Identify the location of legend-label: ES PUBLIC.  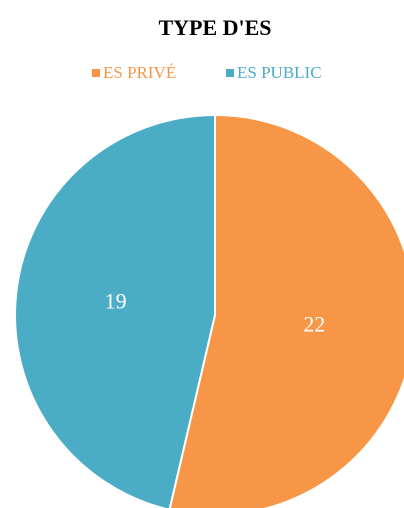
(279, 72).